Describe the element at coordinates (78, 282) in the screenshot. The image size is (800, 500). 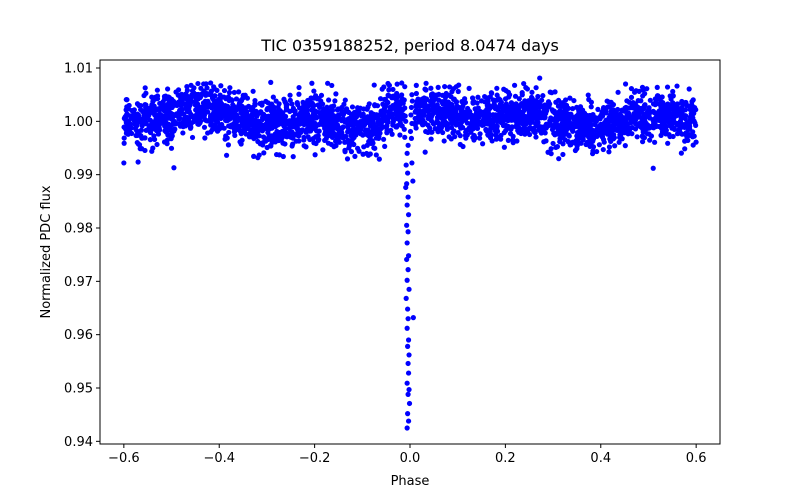
I see `y-tick-label: 0.97` at that location.